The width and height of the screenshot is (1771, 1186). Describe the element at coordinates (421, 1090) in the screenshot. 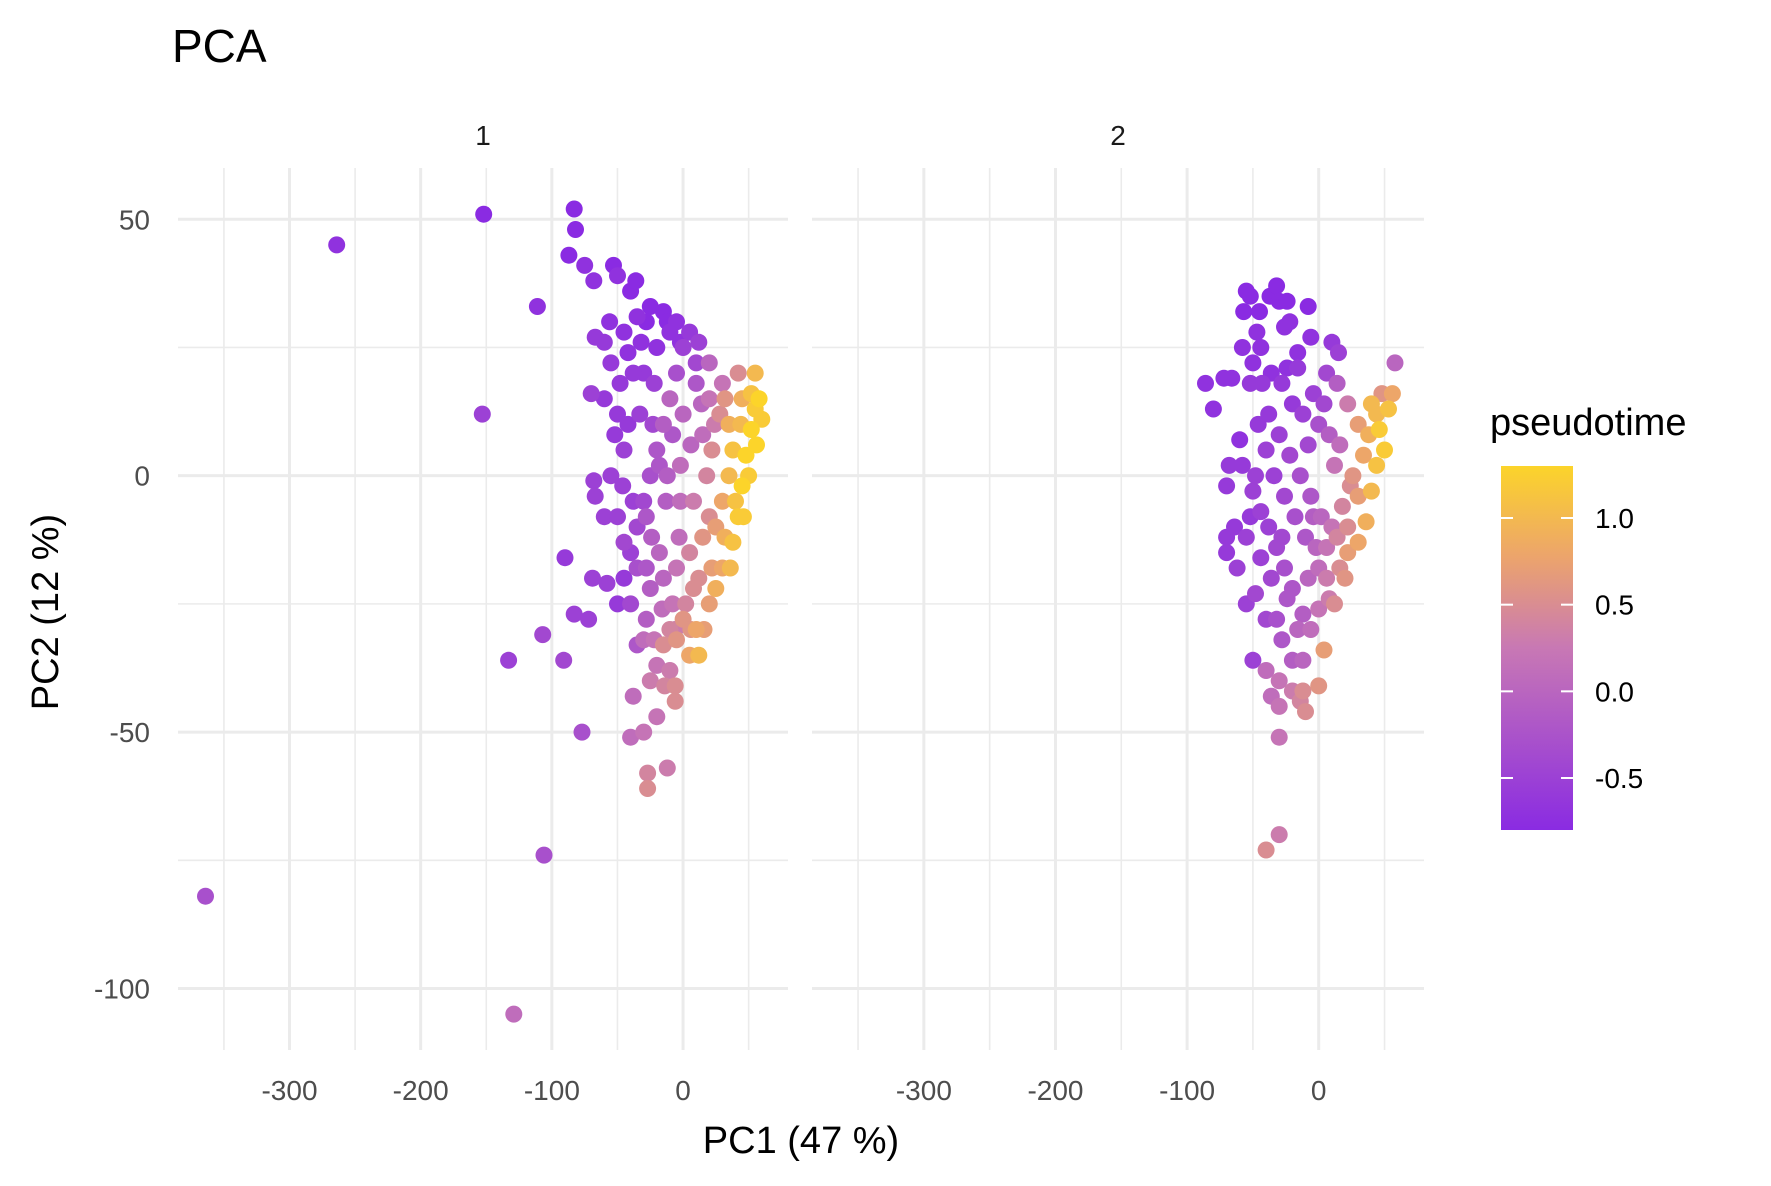

I see `x-tick-label: -200` at that location.